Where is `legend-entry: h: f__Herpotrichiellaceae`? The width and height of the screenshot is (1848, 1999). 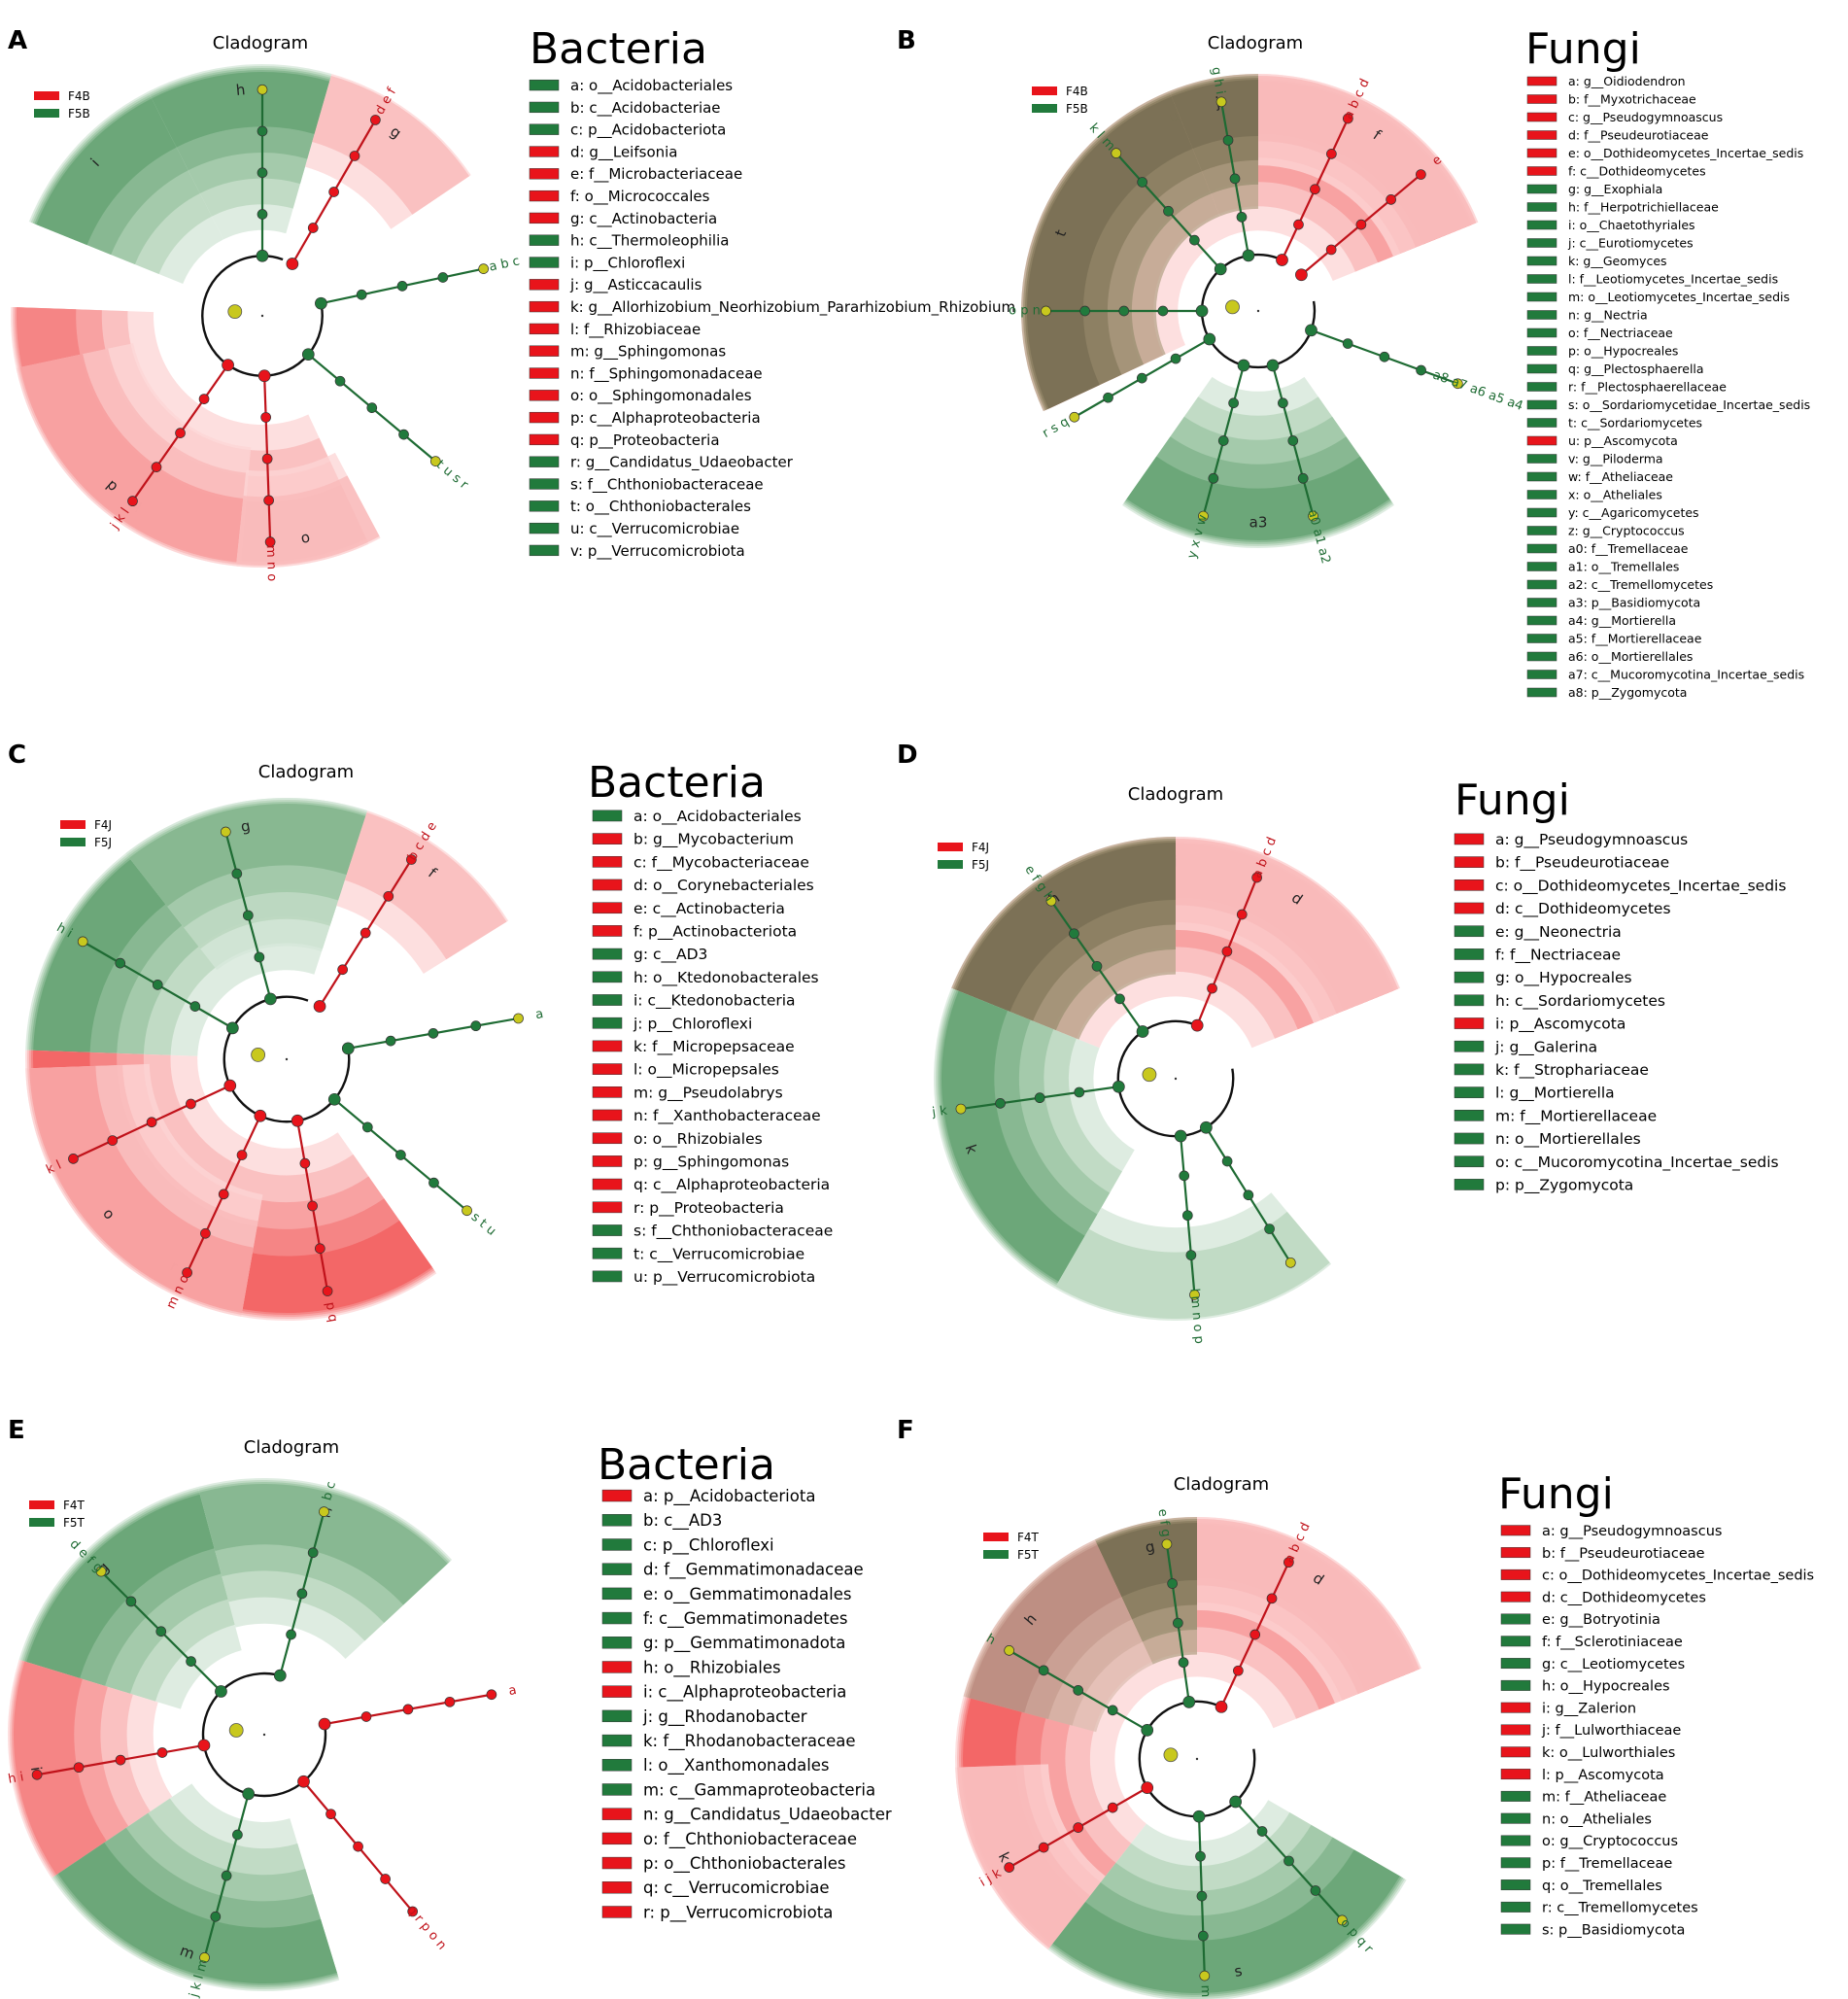
legend-entry: h: f__Herpotrichiellaceae is located at coordinates (1643, 207).